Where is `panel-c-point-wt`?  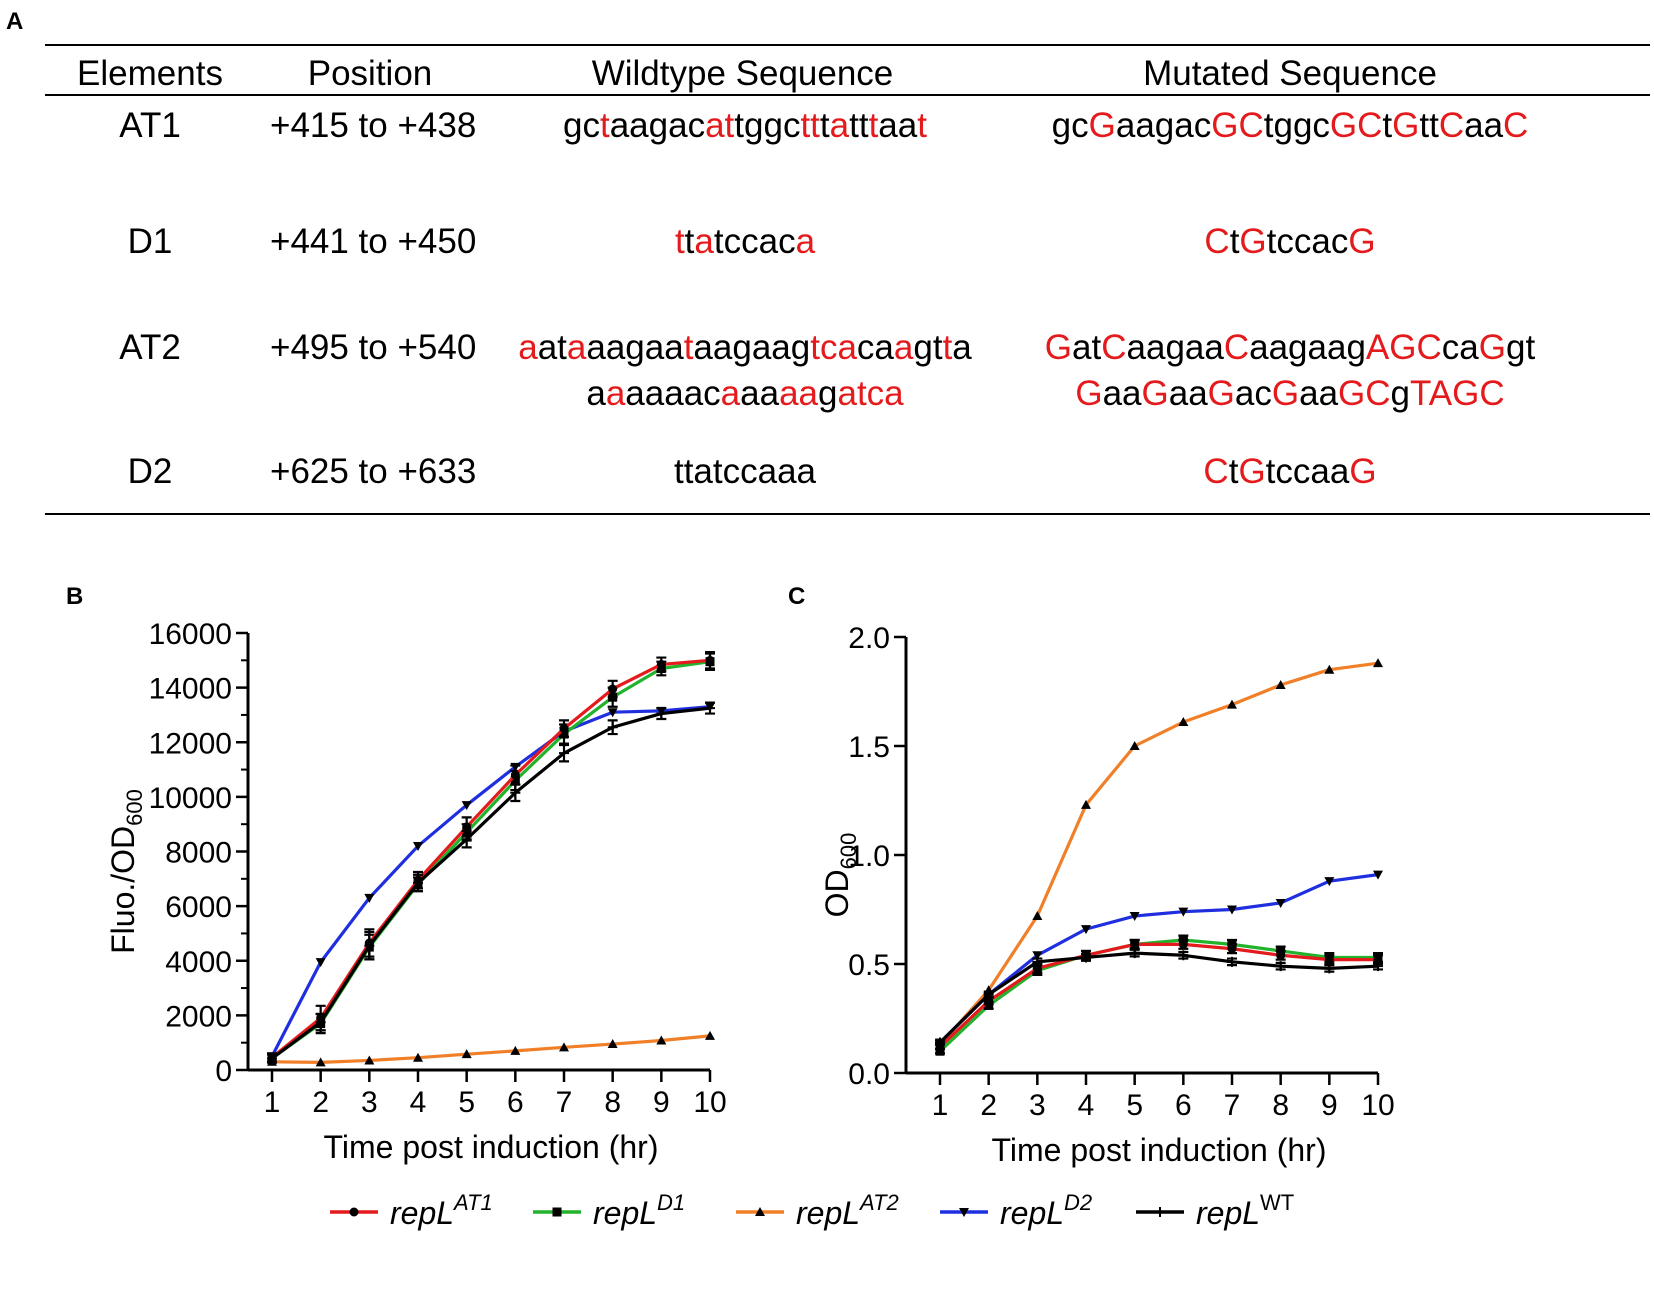 panel-c-point-wt is located at coordinates (988, 994).